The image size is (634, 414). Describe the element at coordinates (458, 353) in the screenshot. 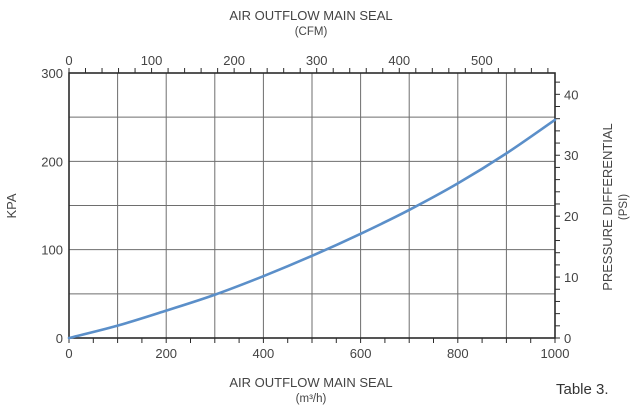

I see `bottom-tick-label: 800` at that location.